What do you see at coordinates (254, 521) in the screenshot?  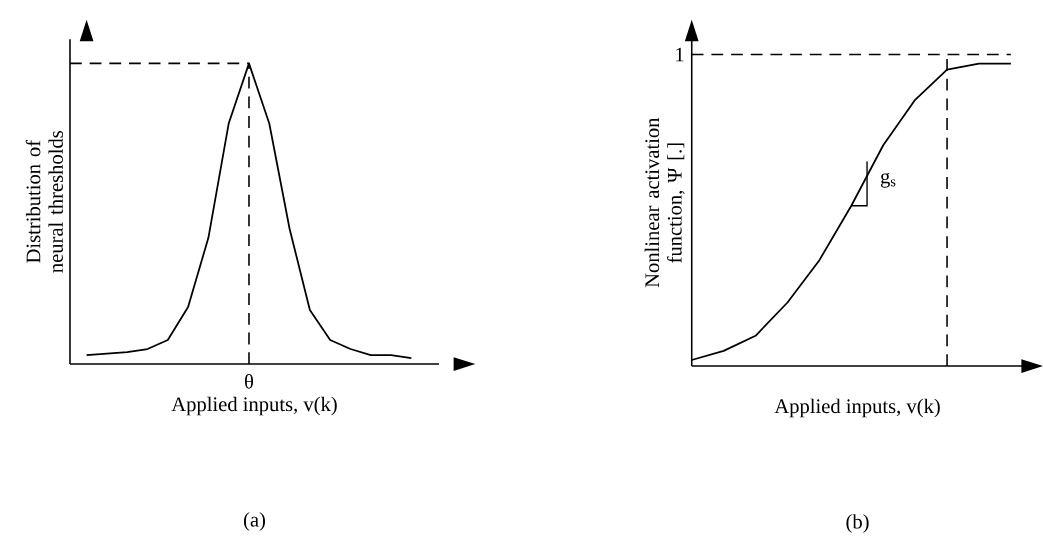 I see `text: (a)` at bounding box center [254, 521].